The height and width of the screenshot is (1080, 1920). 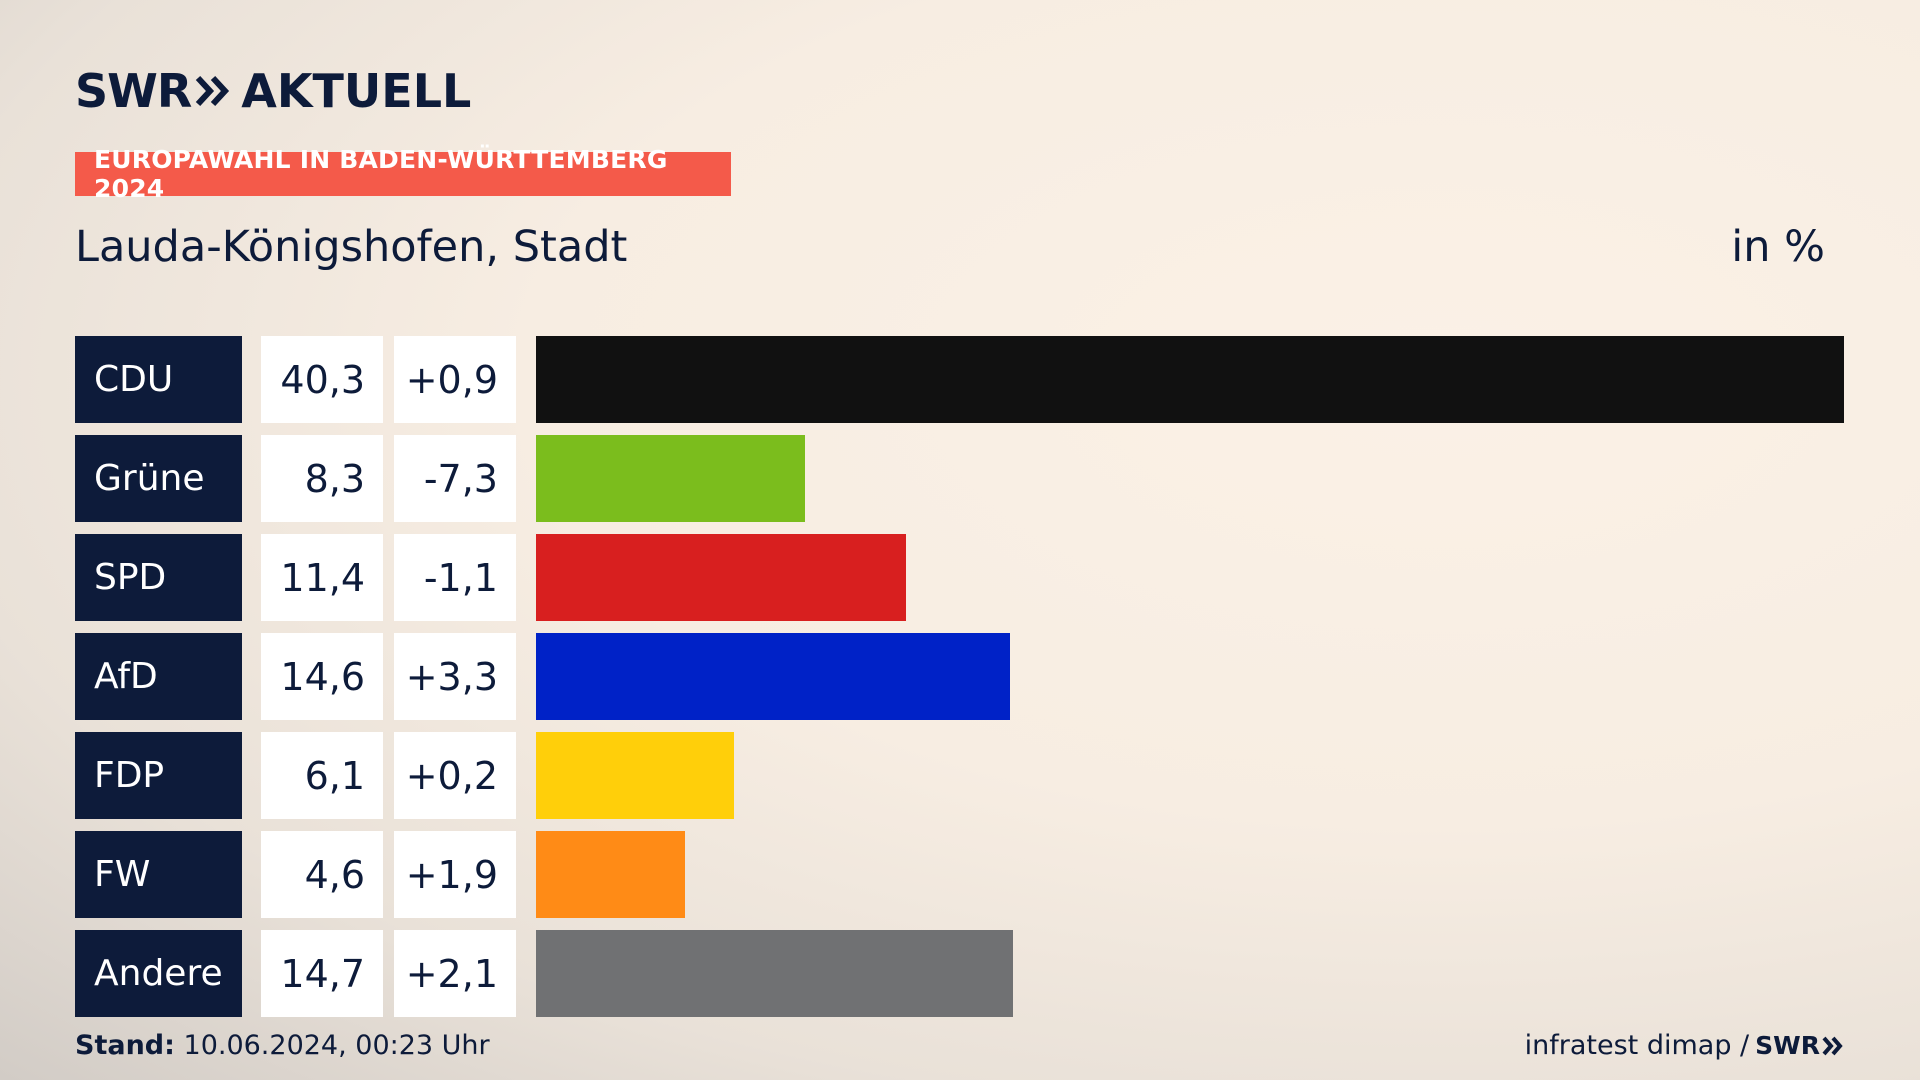 I want to click on swr-aktuell-logo: SWR AKTUELL, so click(x=273, y=91).